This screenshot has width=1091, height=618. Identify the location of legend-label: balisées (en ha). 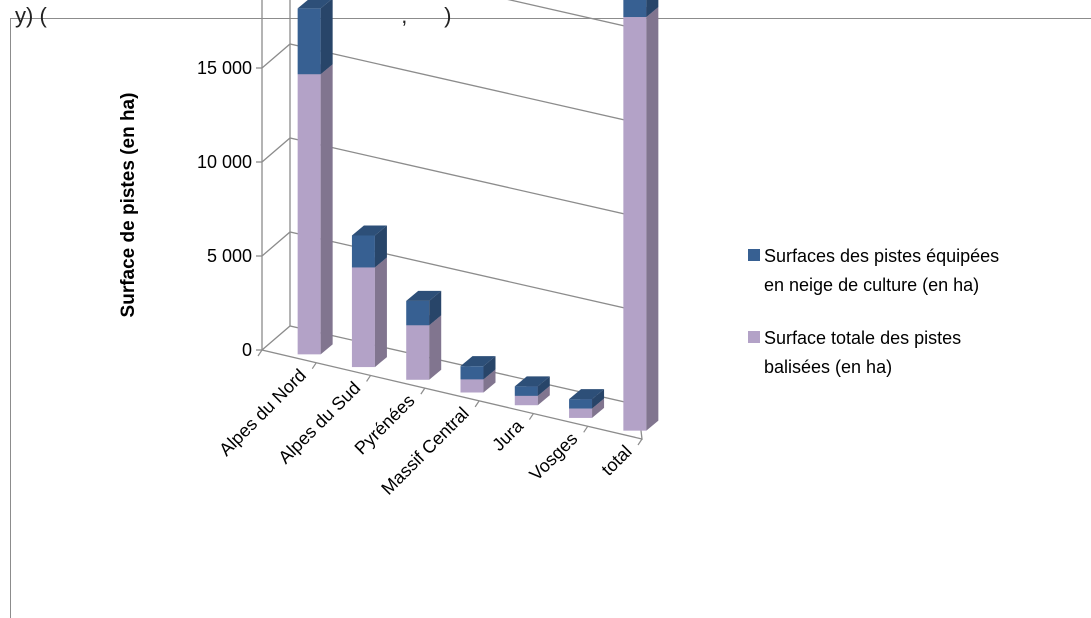
(828, 367).